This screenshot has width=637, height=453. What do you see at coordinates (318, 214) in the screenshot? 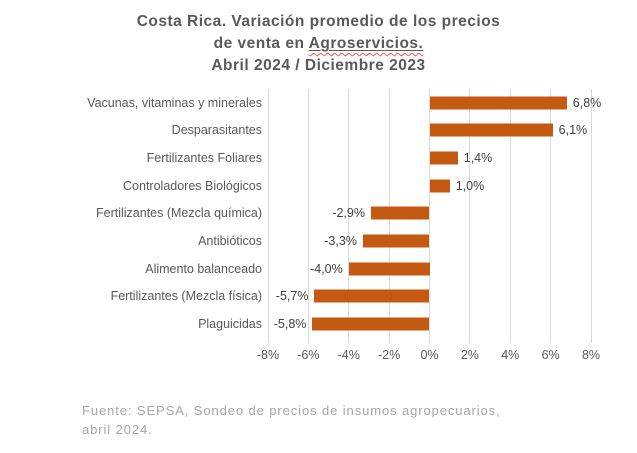
I see `bar-row: Fertilizantes (Mezcla química) -2,9%` at bounding box center [318, 214].